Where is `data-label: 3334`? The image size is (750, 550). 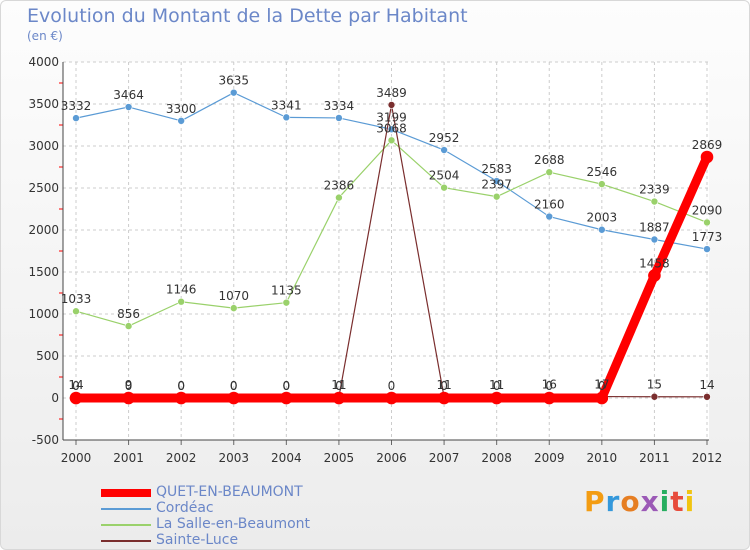 data-label: 3334 is located at coordinates (339, 106).